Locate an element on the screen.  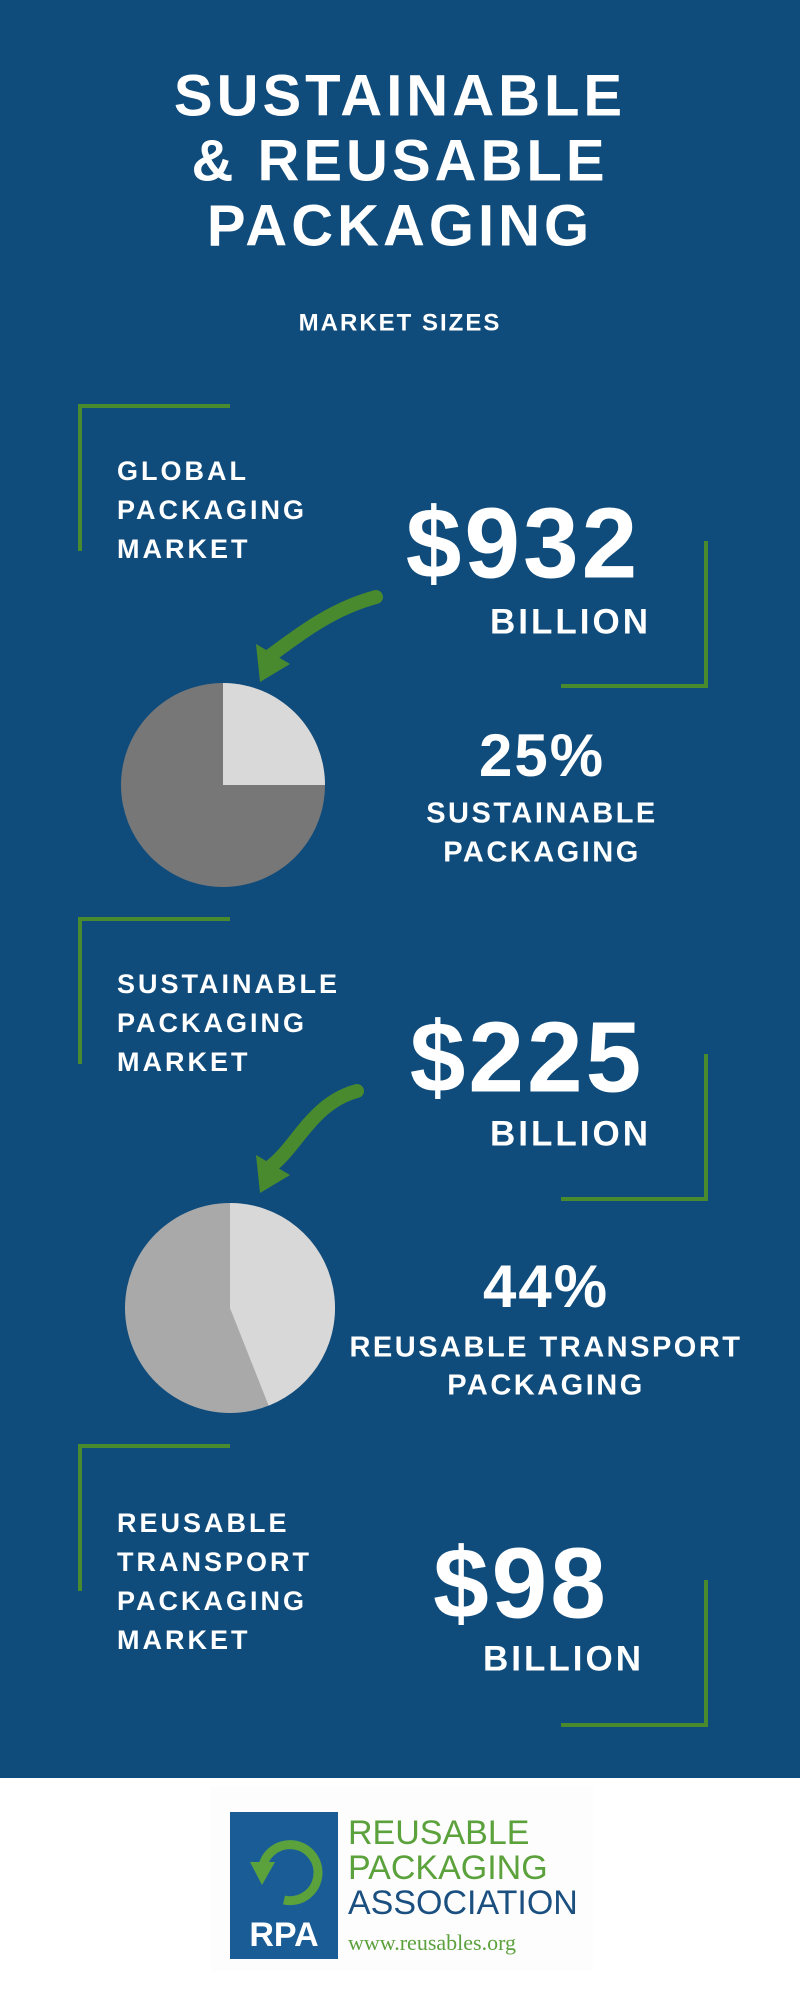
logo-square is located at coordinates (284, 1885).